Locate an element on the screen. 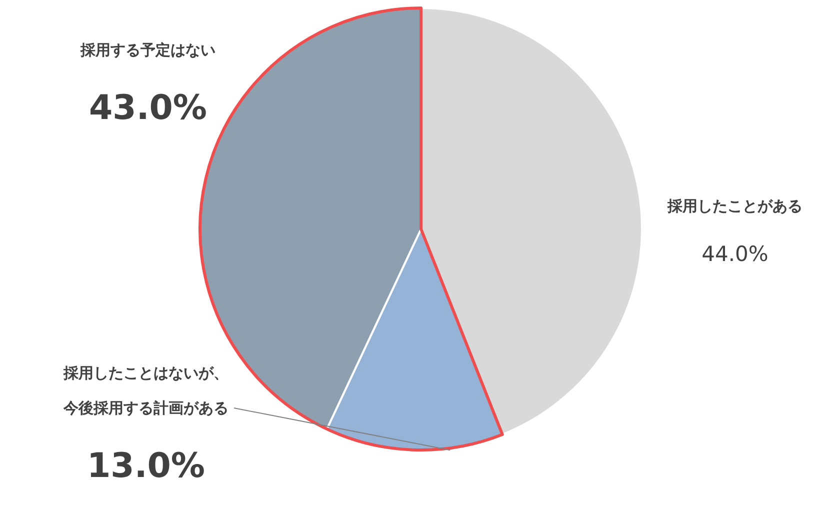 The width and height of the screenshot is (829, 505). slice-label: 採用する予定はない is located at coordinates (148, 50).